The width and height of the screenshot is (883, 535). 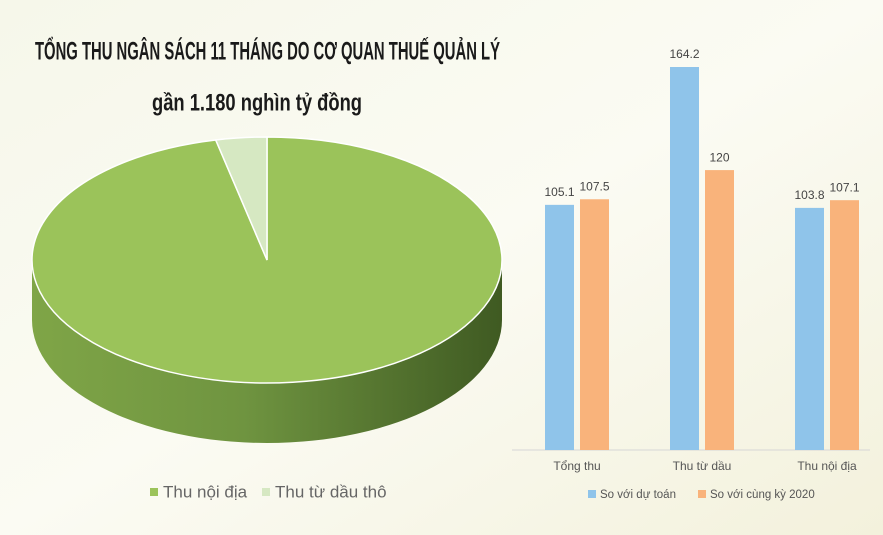 What do you see at coordinates (559, 192) in the screenshot?
I see `data-label: 105.1` at bounding box center [559, 192].